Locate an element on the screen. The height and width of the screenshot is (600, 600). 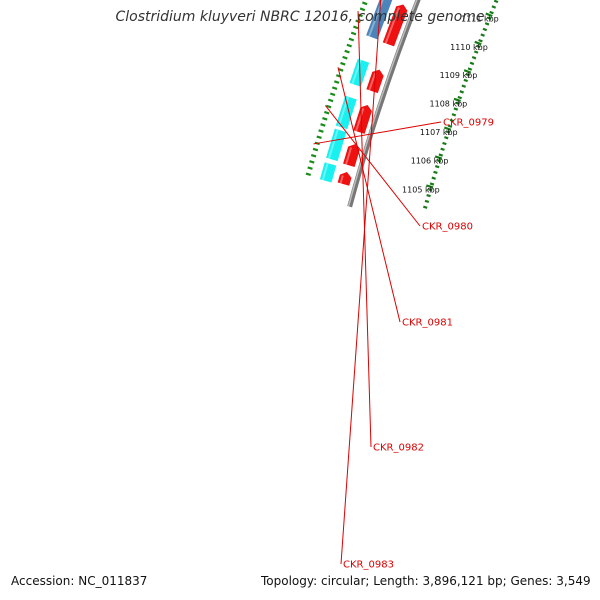
gene-label: CKR_0980 is located at coordinates (447, 227).